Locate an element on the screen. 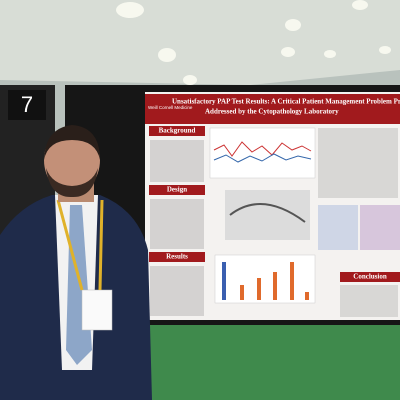 This screenshot has width=400, height=400. poster-logo: Weill Cornell Medicine is located at coordinates (170, 107).